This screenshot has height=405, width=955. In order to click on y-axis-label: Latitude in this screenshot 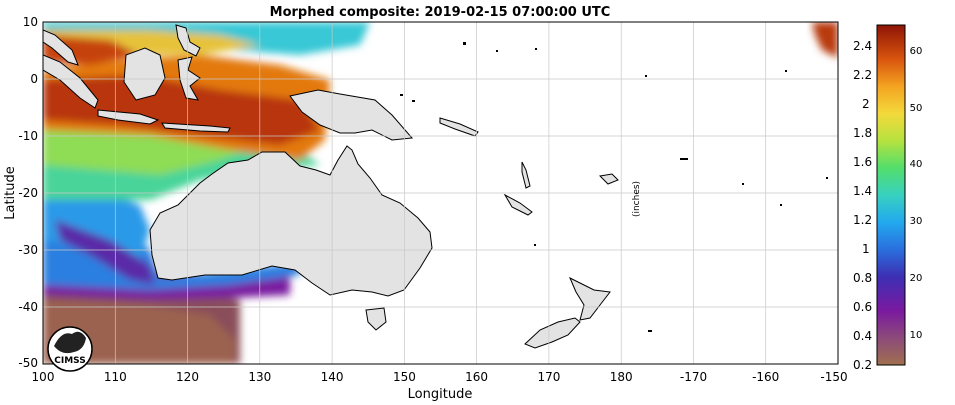, I will do `click(10, 193)`.